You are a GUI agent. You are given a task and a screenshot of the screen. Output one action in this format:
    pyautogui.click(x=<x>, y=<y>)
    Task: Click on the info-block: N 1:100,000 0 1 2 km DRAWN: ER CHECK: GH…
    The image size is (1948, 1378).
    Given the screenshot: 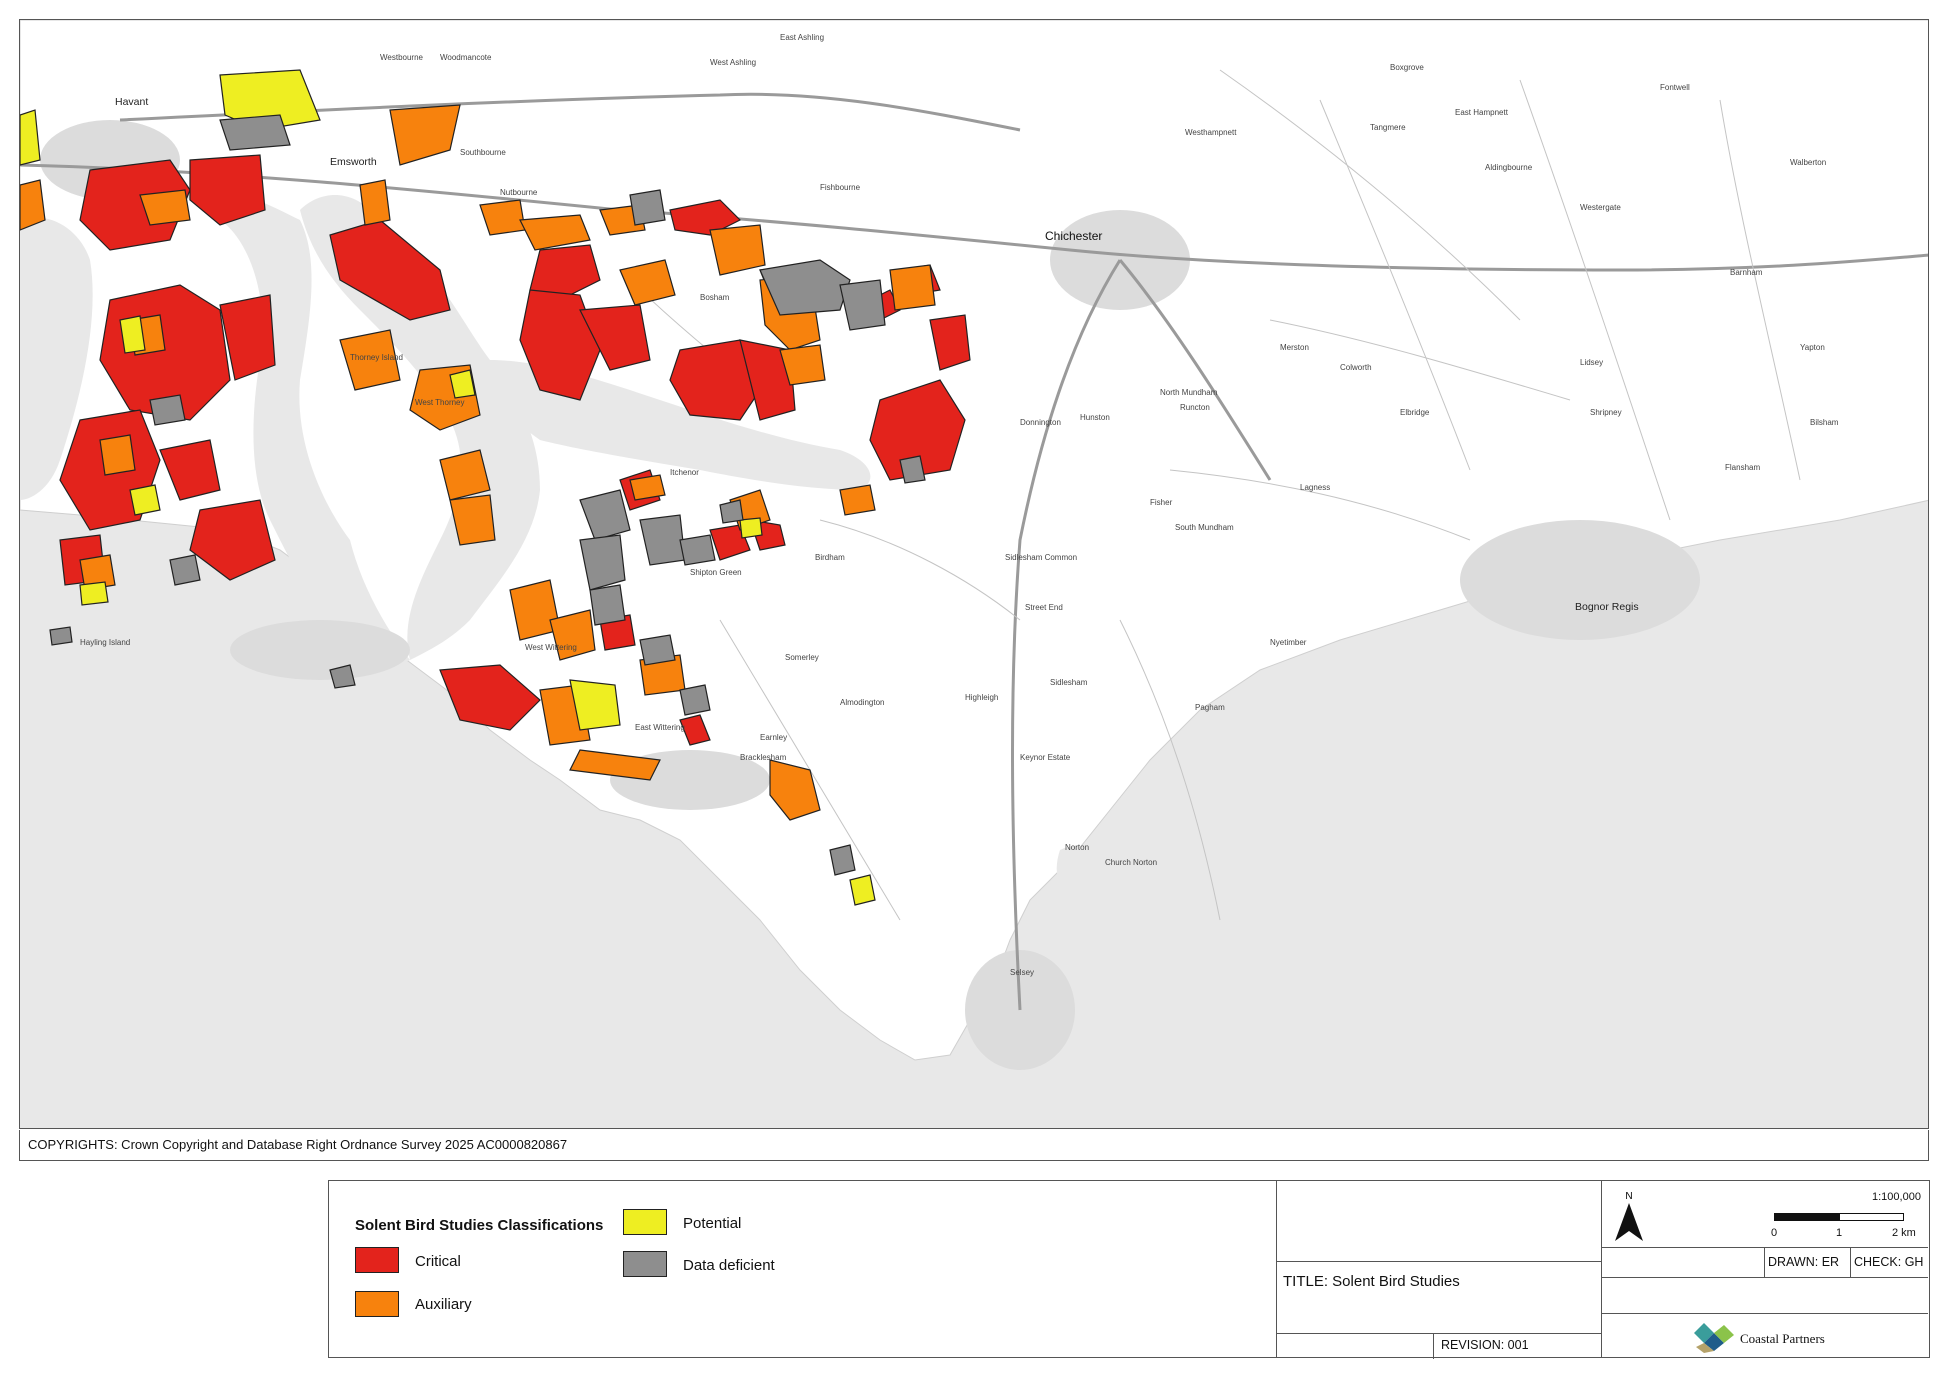 What is the action you would take?
    pyautogui.click(x=1766, y=1269)
    